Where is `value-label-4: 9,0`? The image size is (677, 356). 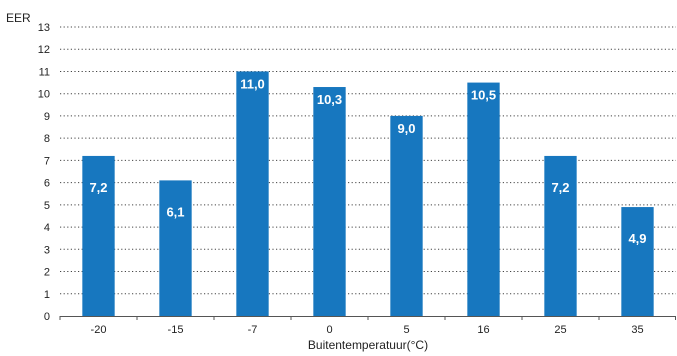
value-label-4: 9,0 is located at coordinates (406, 128).